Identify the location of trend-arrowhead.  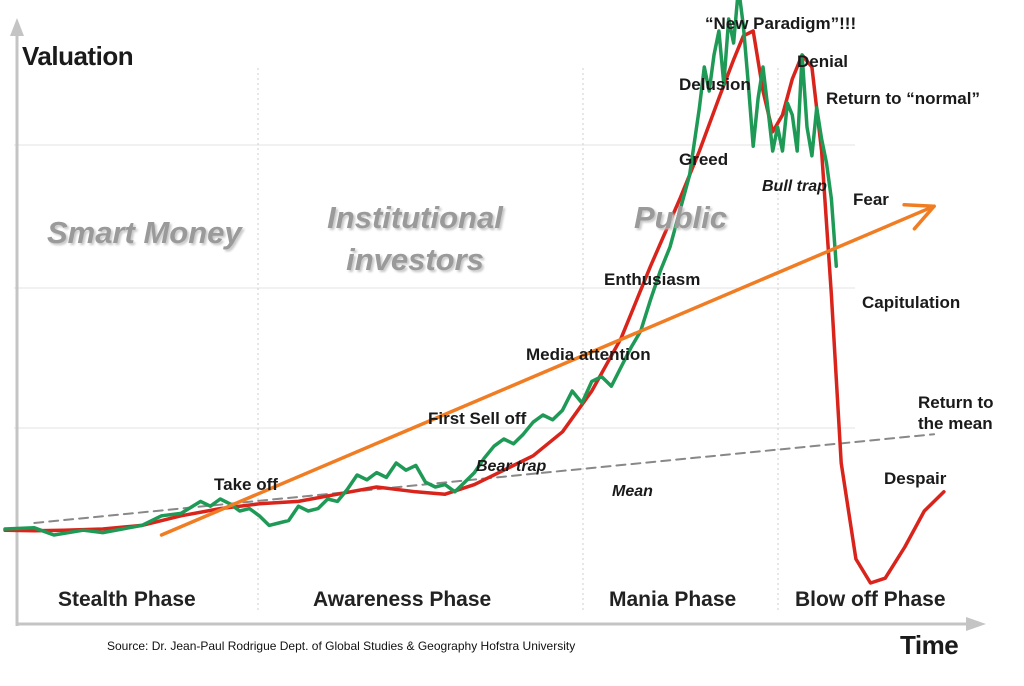
(919, 217).